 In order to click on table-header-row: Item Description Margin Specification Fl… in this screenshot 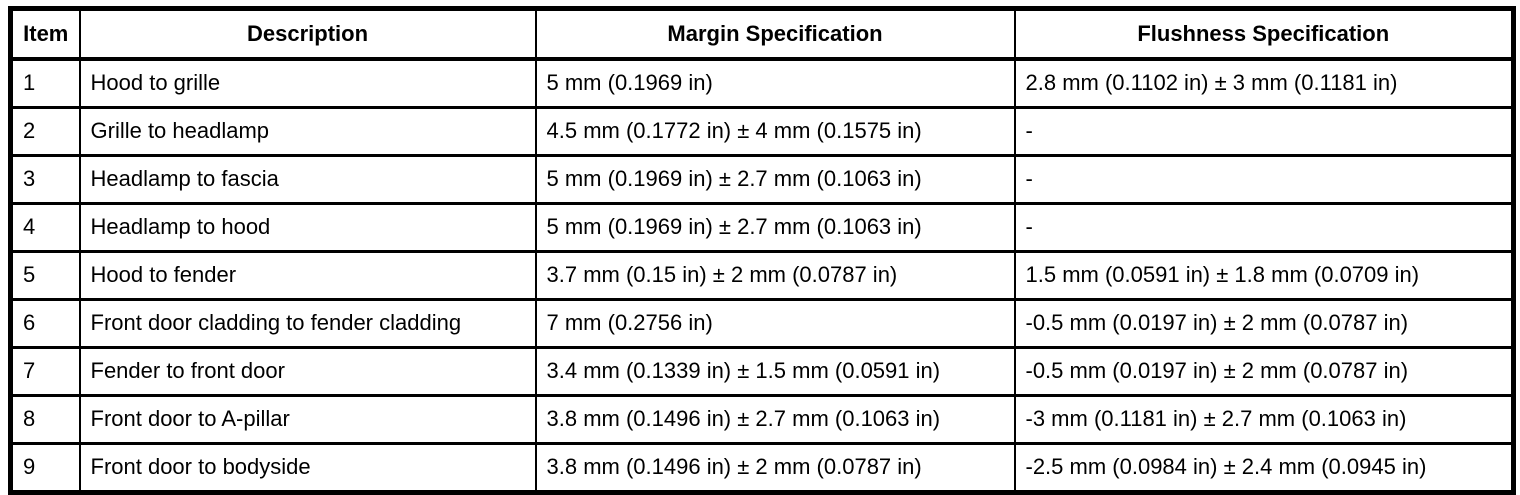, I will do `click(762, 34)`.